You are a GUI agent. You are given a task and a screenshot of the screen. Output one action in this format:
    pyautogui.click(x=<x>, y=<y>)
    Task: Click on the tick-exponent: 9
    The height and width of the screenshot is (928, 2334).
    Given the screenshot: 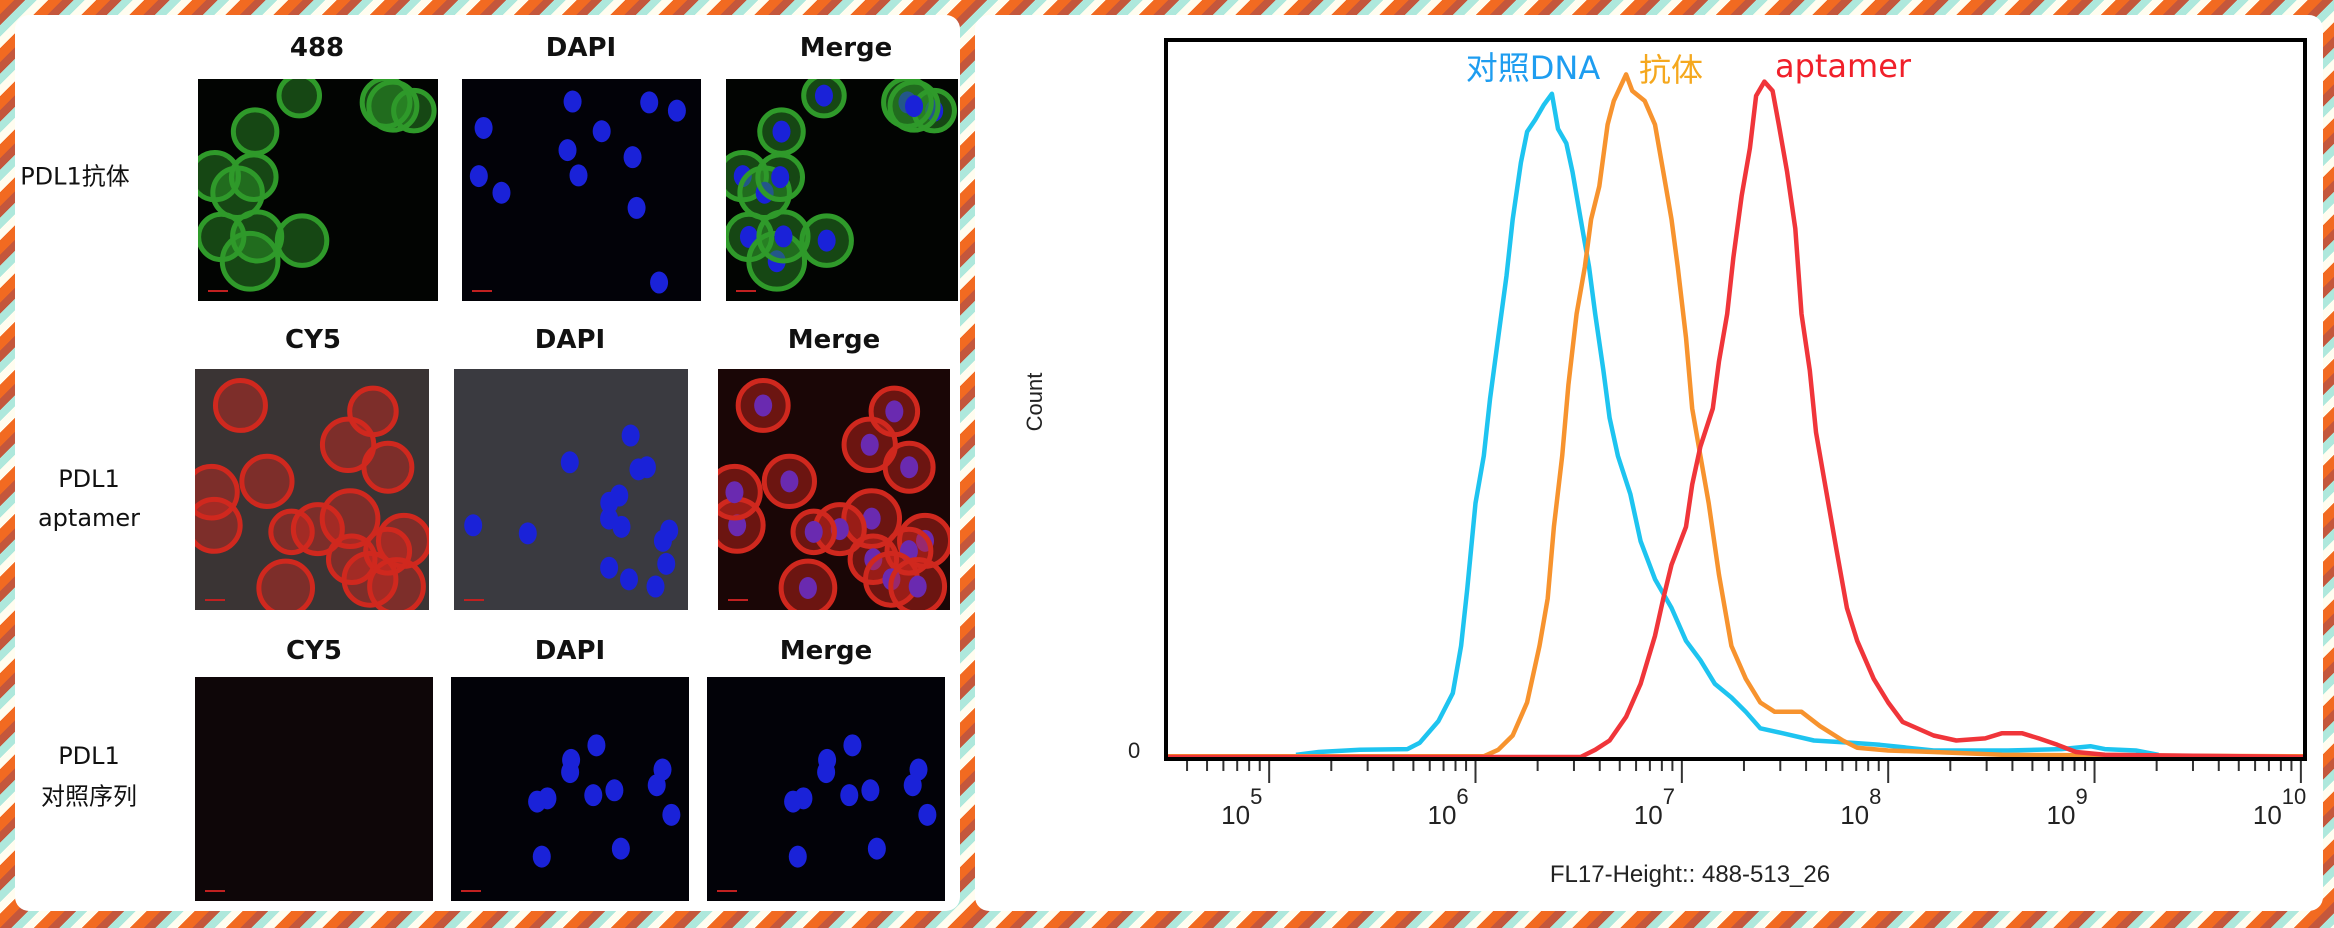 What is the action you would take?
    pyautogui.click(x=2081, y=796)
    